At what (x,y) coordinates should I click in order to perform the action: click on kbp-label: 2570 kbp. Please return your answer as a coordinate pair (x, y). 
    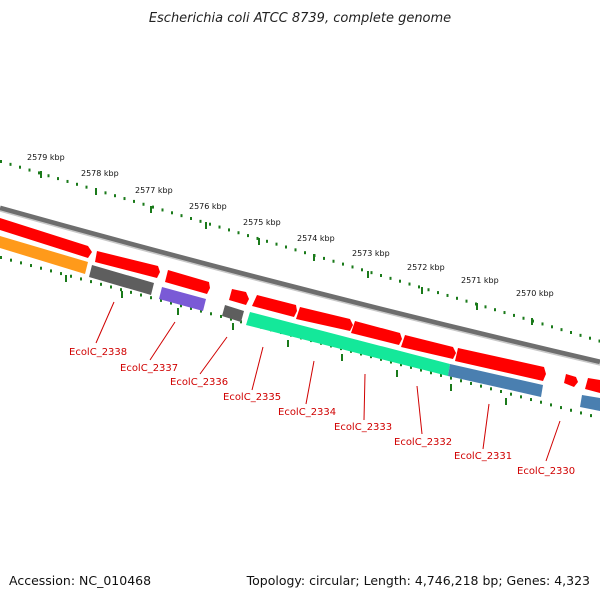
    Looking at the image, I should click on (535, 293).